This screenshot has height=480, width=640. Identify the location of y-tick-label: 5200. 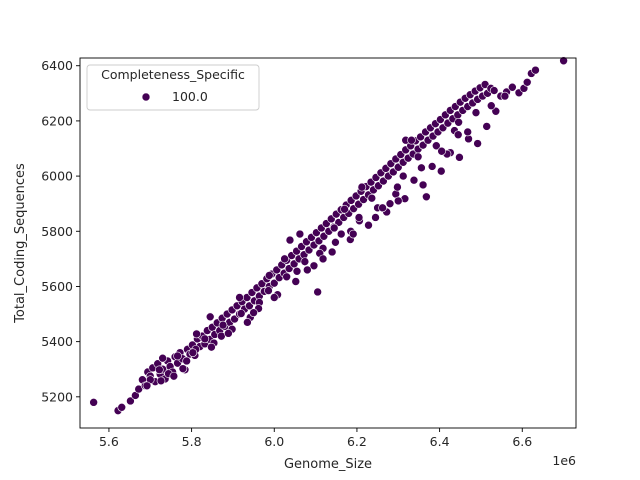
(57, 396).